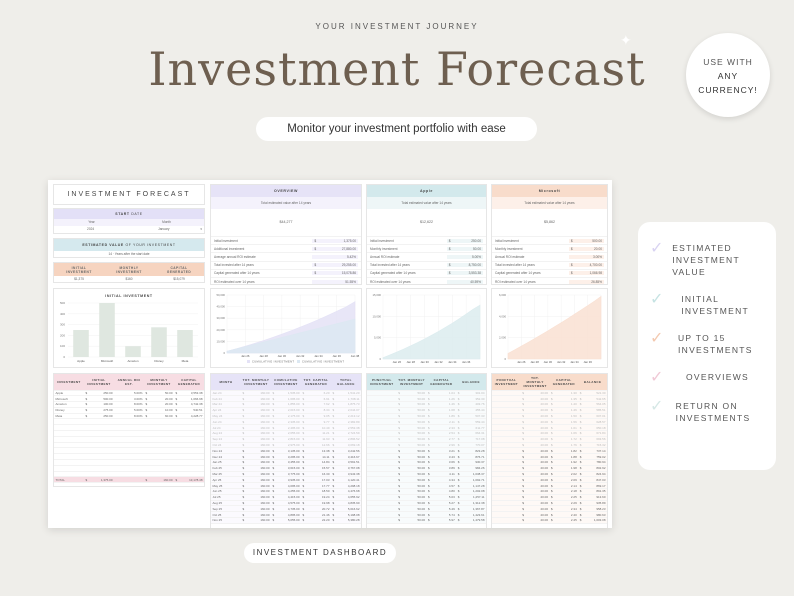  What do you see at coordinates (286, 468) in the screenshot?
I see `table-cell: $3,615.00` at bounding box center [286, 468].